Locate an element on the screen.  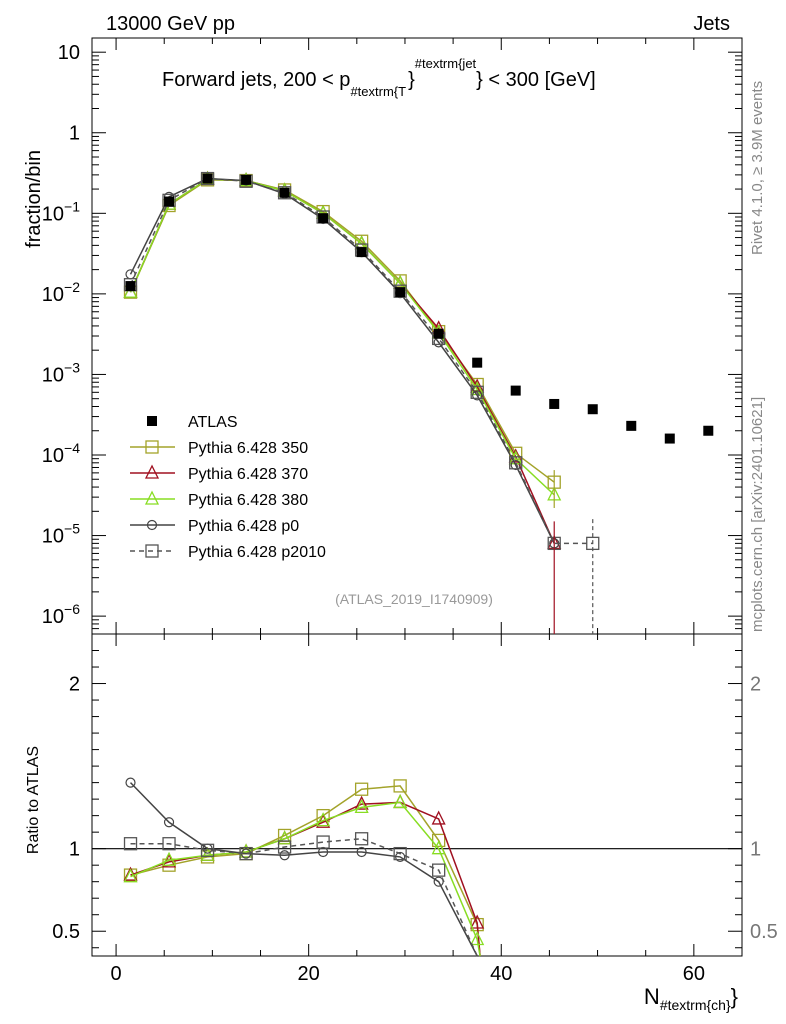
analysis-id: (ATLAS_2019_I1740909) is located at coordinates (414, 599).